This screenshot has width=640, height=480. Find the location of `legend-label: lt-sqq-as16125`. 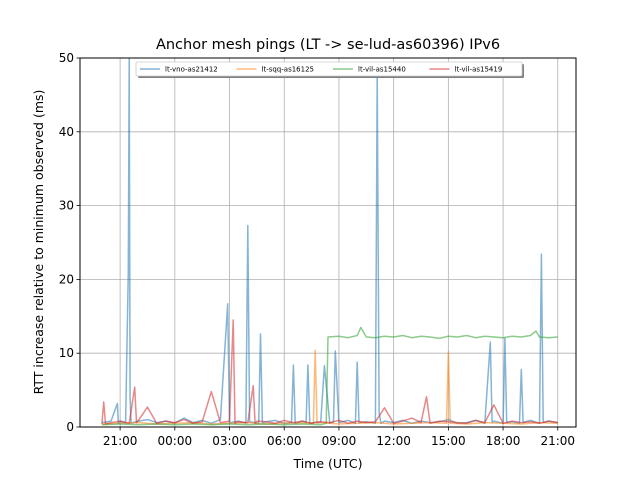

legend-label: lt-sqq-as16125 is located at coordinates (288, 70).